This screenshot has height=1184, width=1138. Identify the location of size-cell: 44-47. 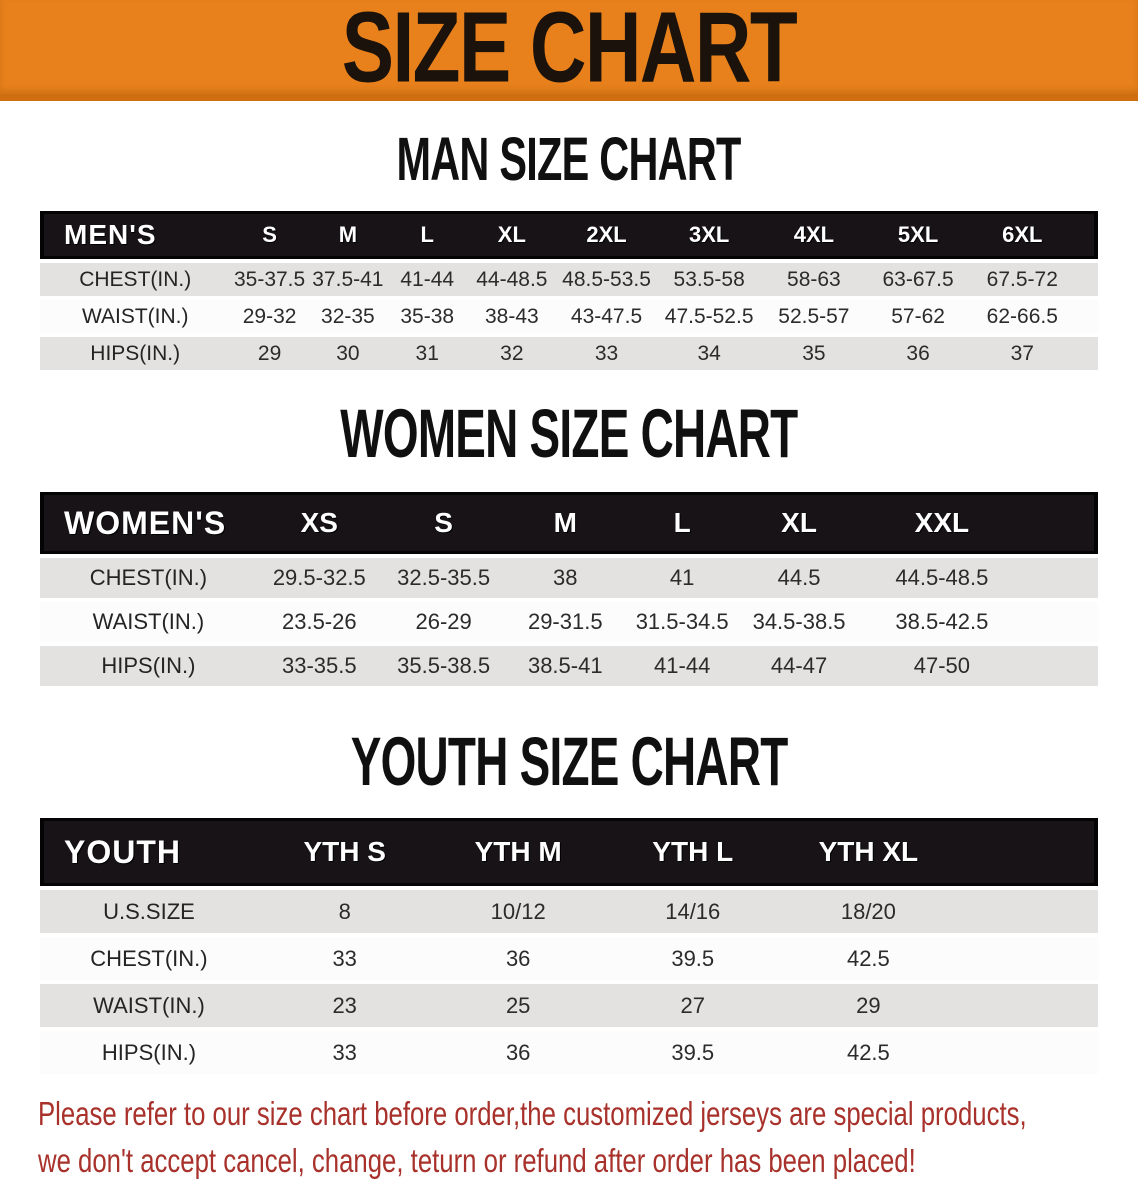
(799, 665).